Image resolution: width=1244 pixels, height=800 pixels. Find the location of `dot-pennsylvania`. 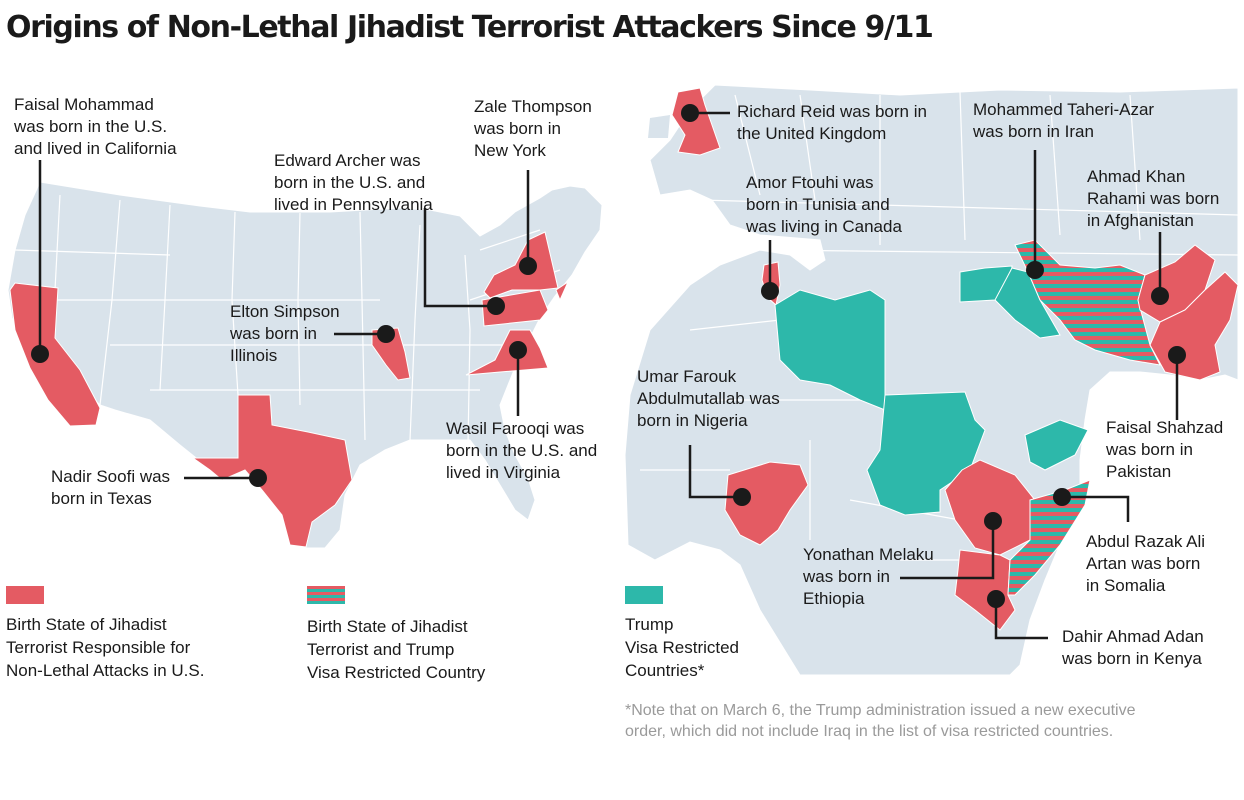

dot-pennsylvania is located at coordinates (496, 306).